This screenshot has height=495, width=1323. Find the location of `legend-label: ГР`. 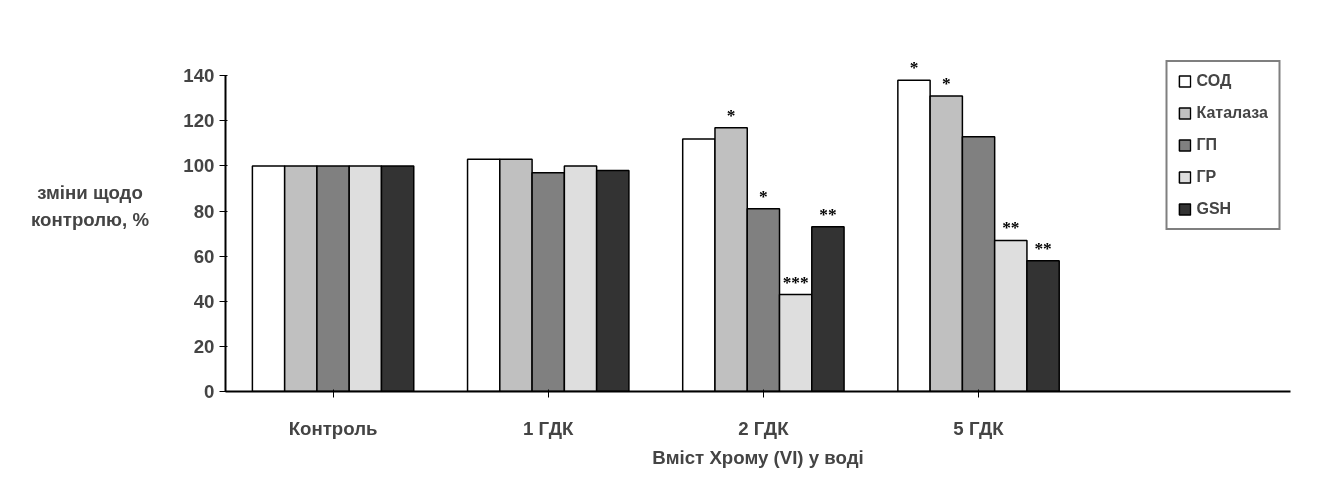

legend-label: ГР is located at coordinates (1206, 177).